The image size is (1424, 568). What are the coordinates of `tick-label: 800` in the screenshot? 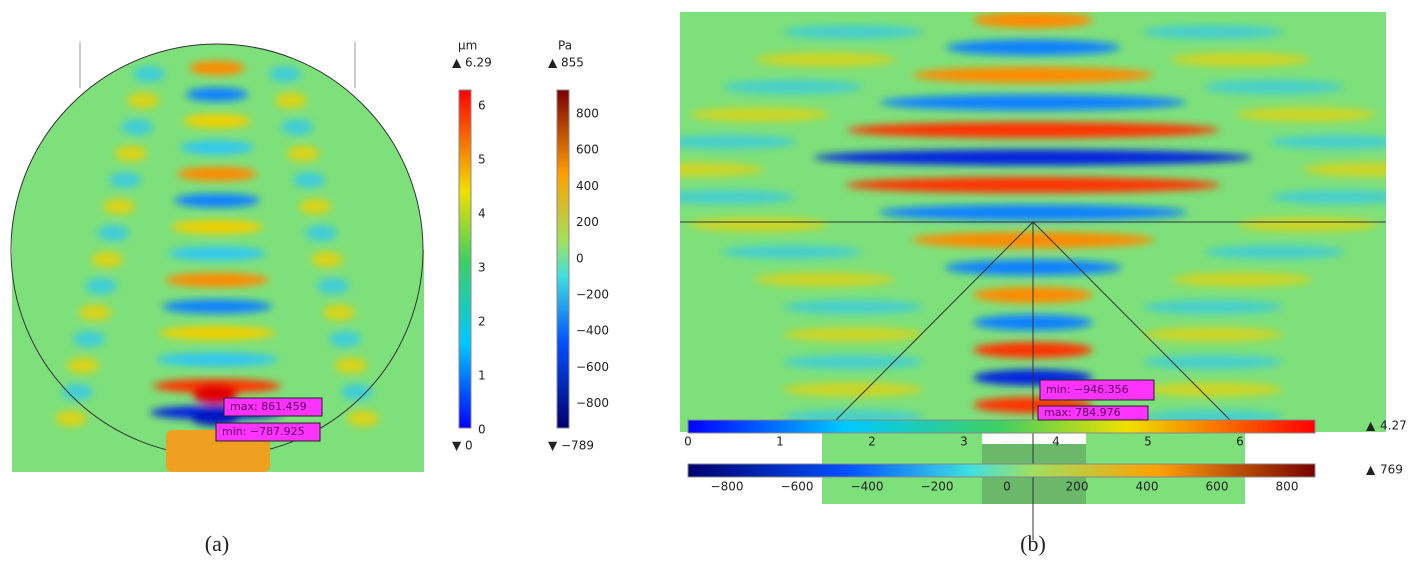 It's located at (587, 114).